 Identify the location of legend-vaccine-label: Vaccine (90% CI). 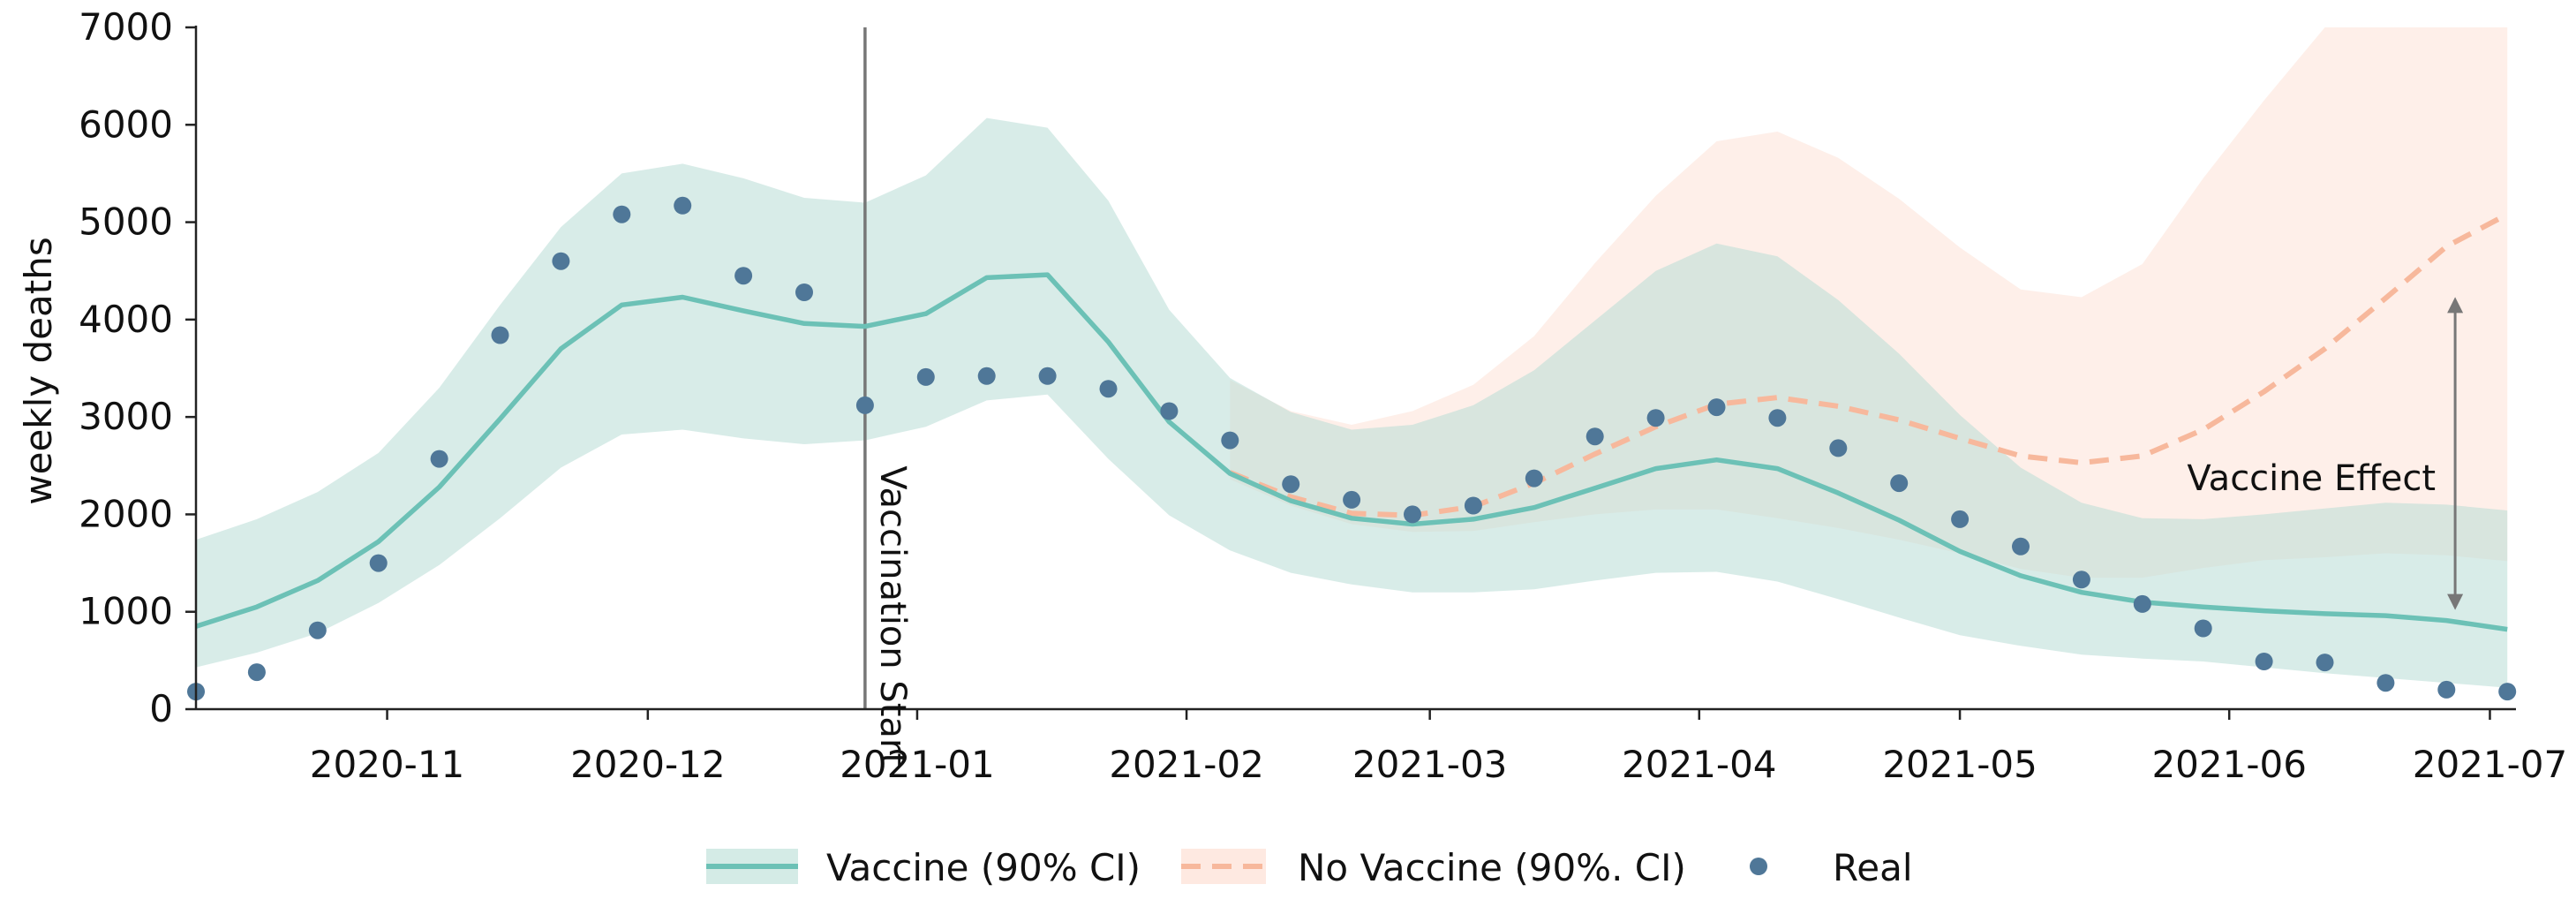
(984, 867).